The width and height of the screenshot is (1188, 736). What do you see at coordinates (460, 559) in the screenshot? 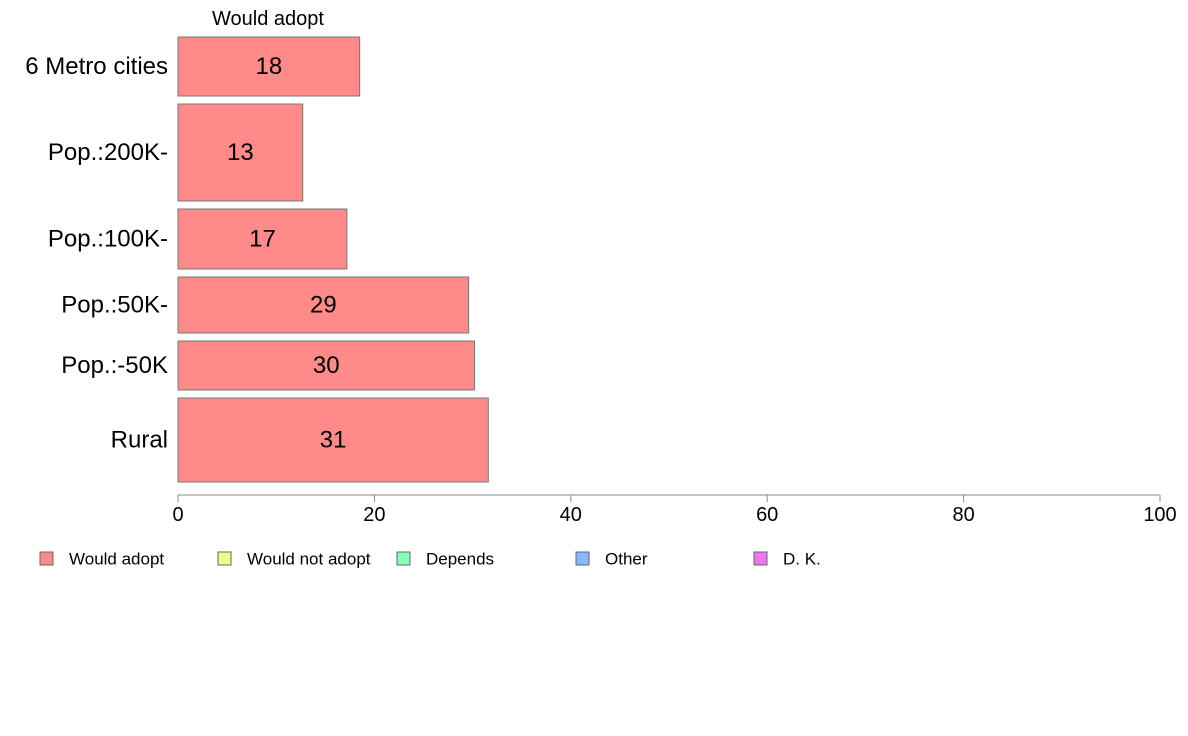
I see `legend-label: Depends` at bounding box center [460, 559].